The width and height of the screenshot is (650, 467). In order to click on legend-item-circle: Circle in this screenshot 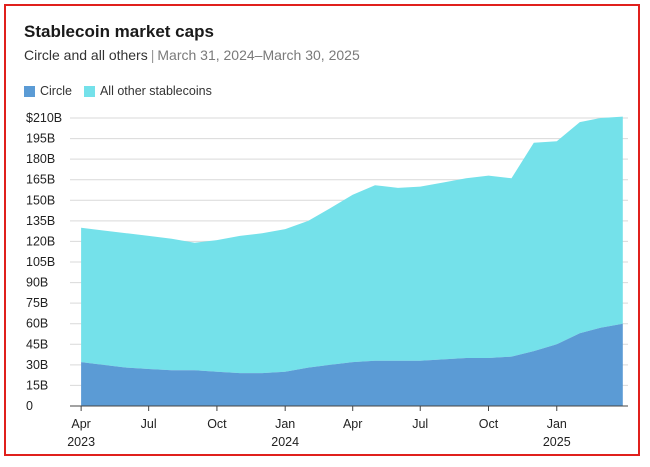, I will do `click(48, 91)`.